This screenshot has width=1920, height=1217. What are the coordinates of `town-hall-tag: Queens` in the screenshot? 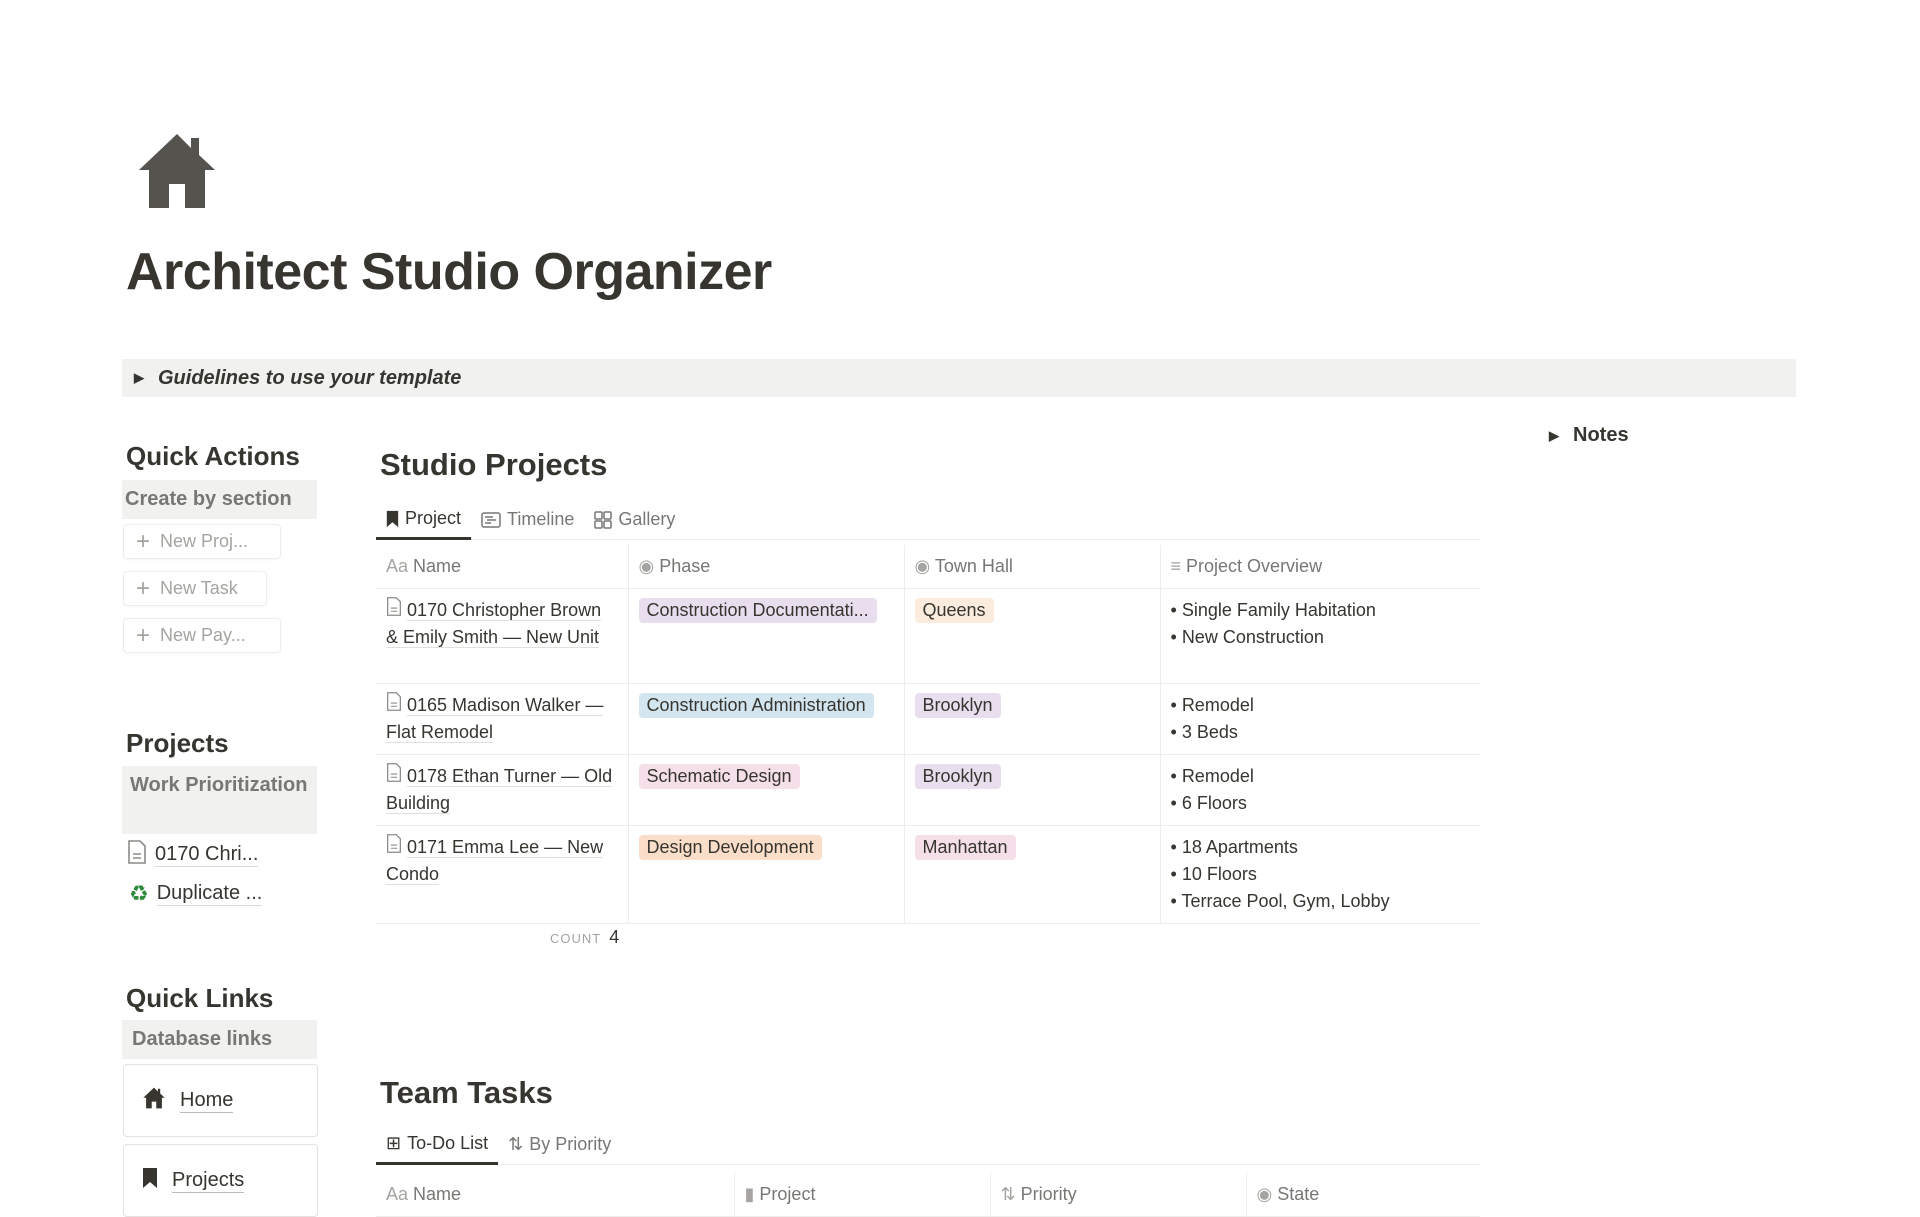 It's located at (954, 610).